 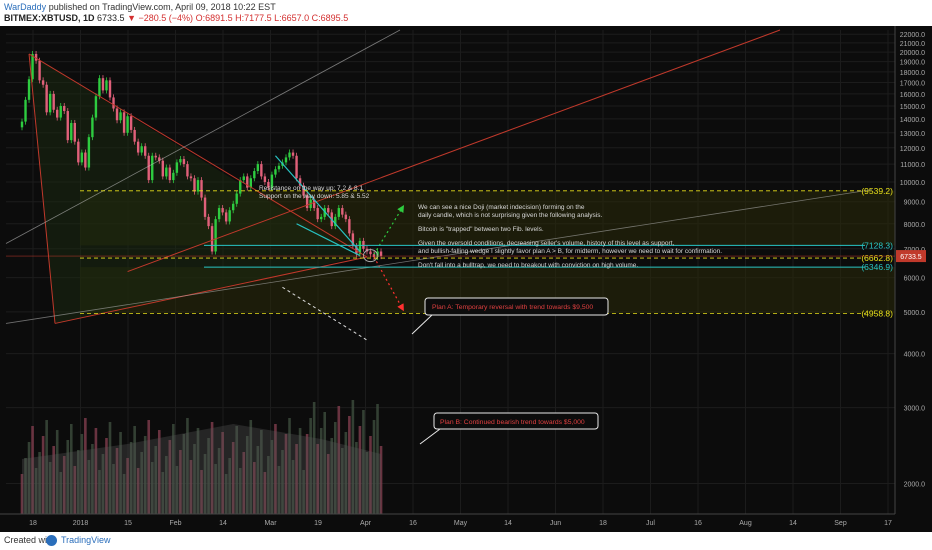 What do you see at coordinates (877, 245) in the screenshot?
I see `fib-level-label: (7128.3)` at bounding box center [877, 245].